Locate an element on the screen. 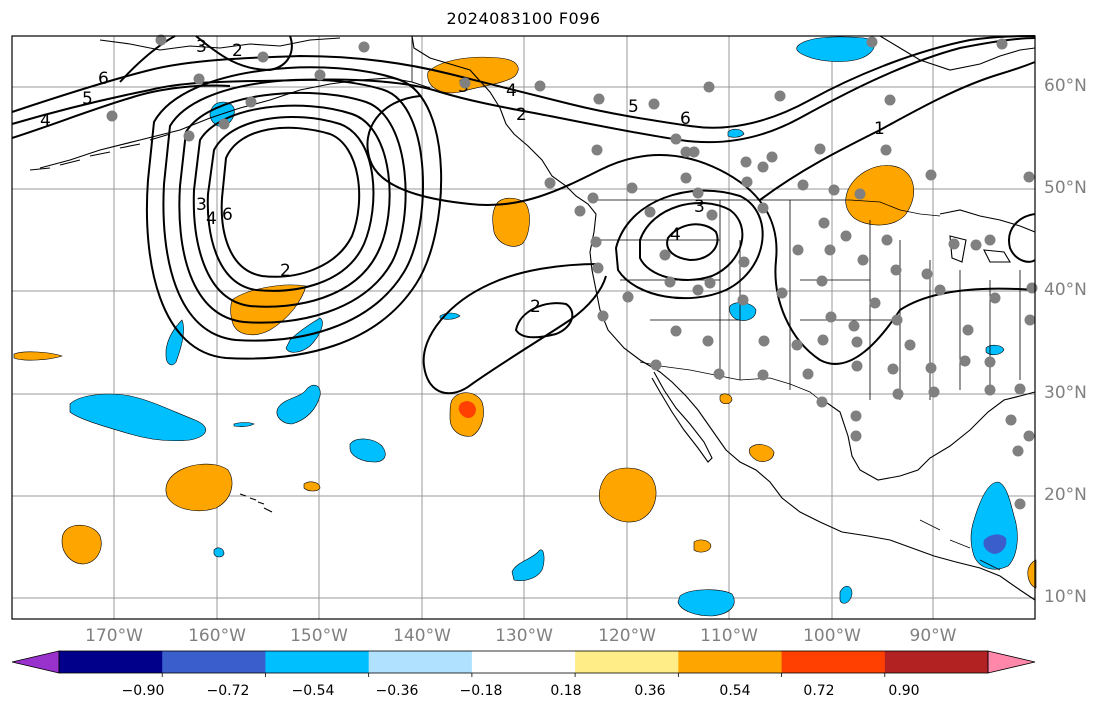 The width and height of the screenshot is (1105, 712). xtick-label: 160°W is located at coordinates (217, 636).